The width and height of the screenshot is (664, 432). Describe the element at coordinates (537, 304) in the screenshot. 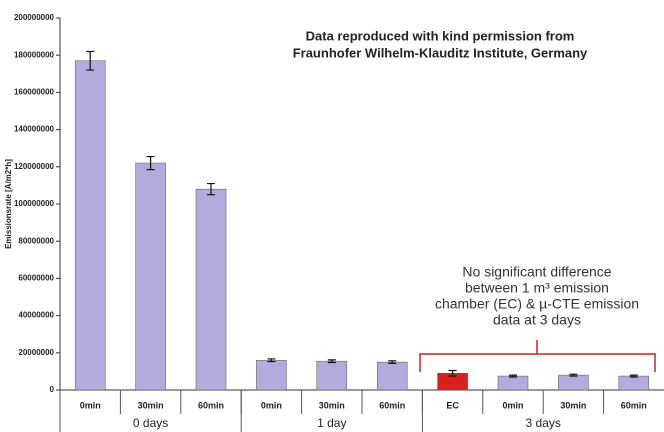

I see `annotation: chamber (EC) & µ-CTE emission` at that location.